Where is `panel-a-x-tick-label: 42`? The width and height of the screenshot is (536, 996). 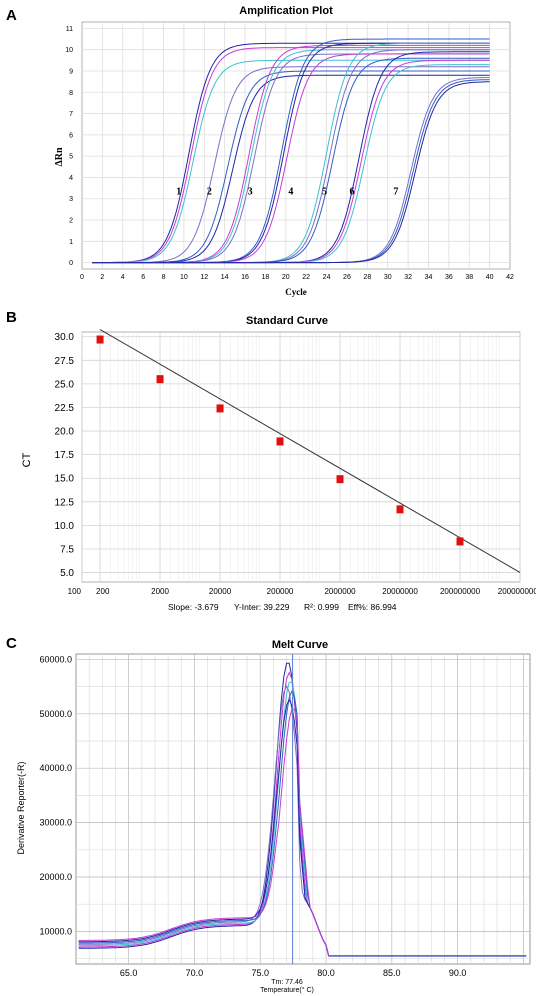
panel-a-x-tick-label: 42 is located at coordinates (510, 277).